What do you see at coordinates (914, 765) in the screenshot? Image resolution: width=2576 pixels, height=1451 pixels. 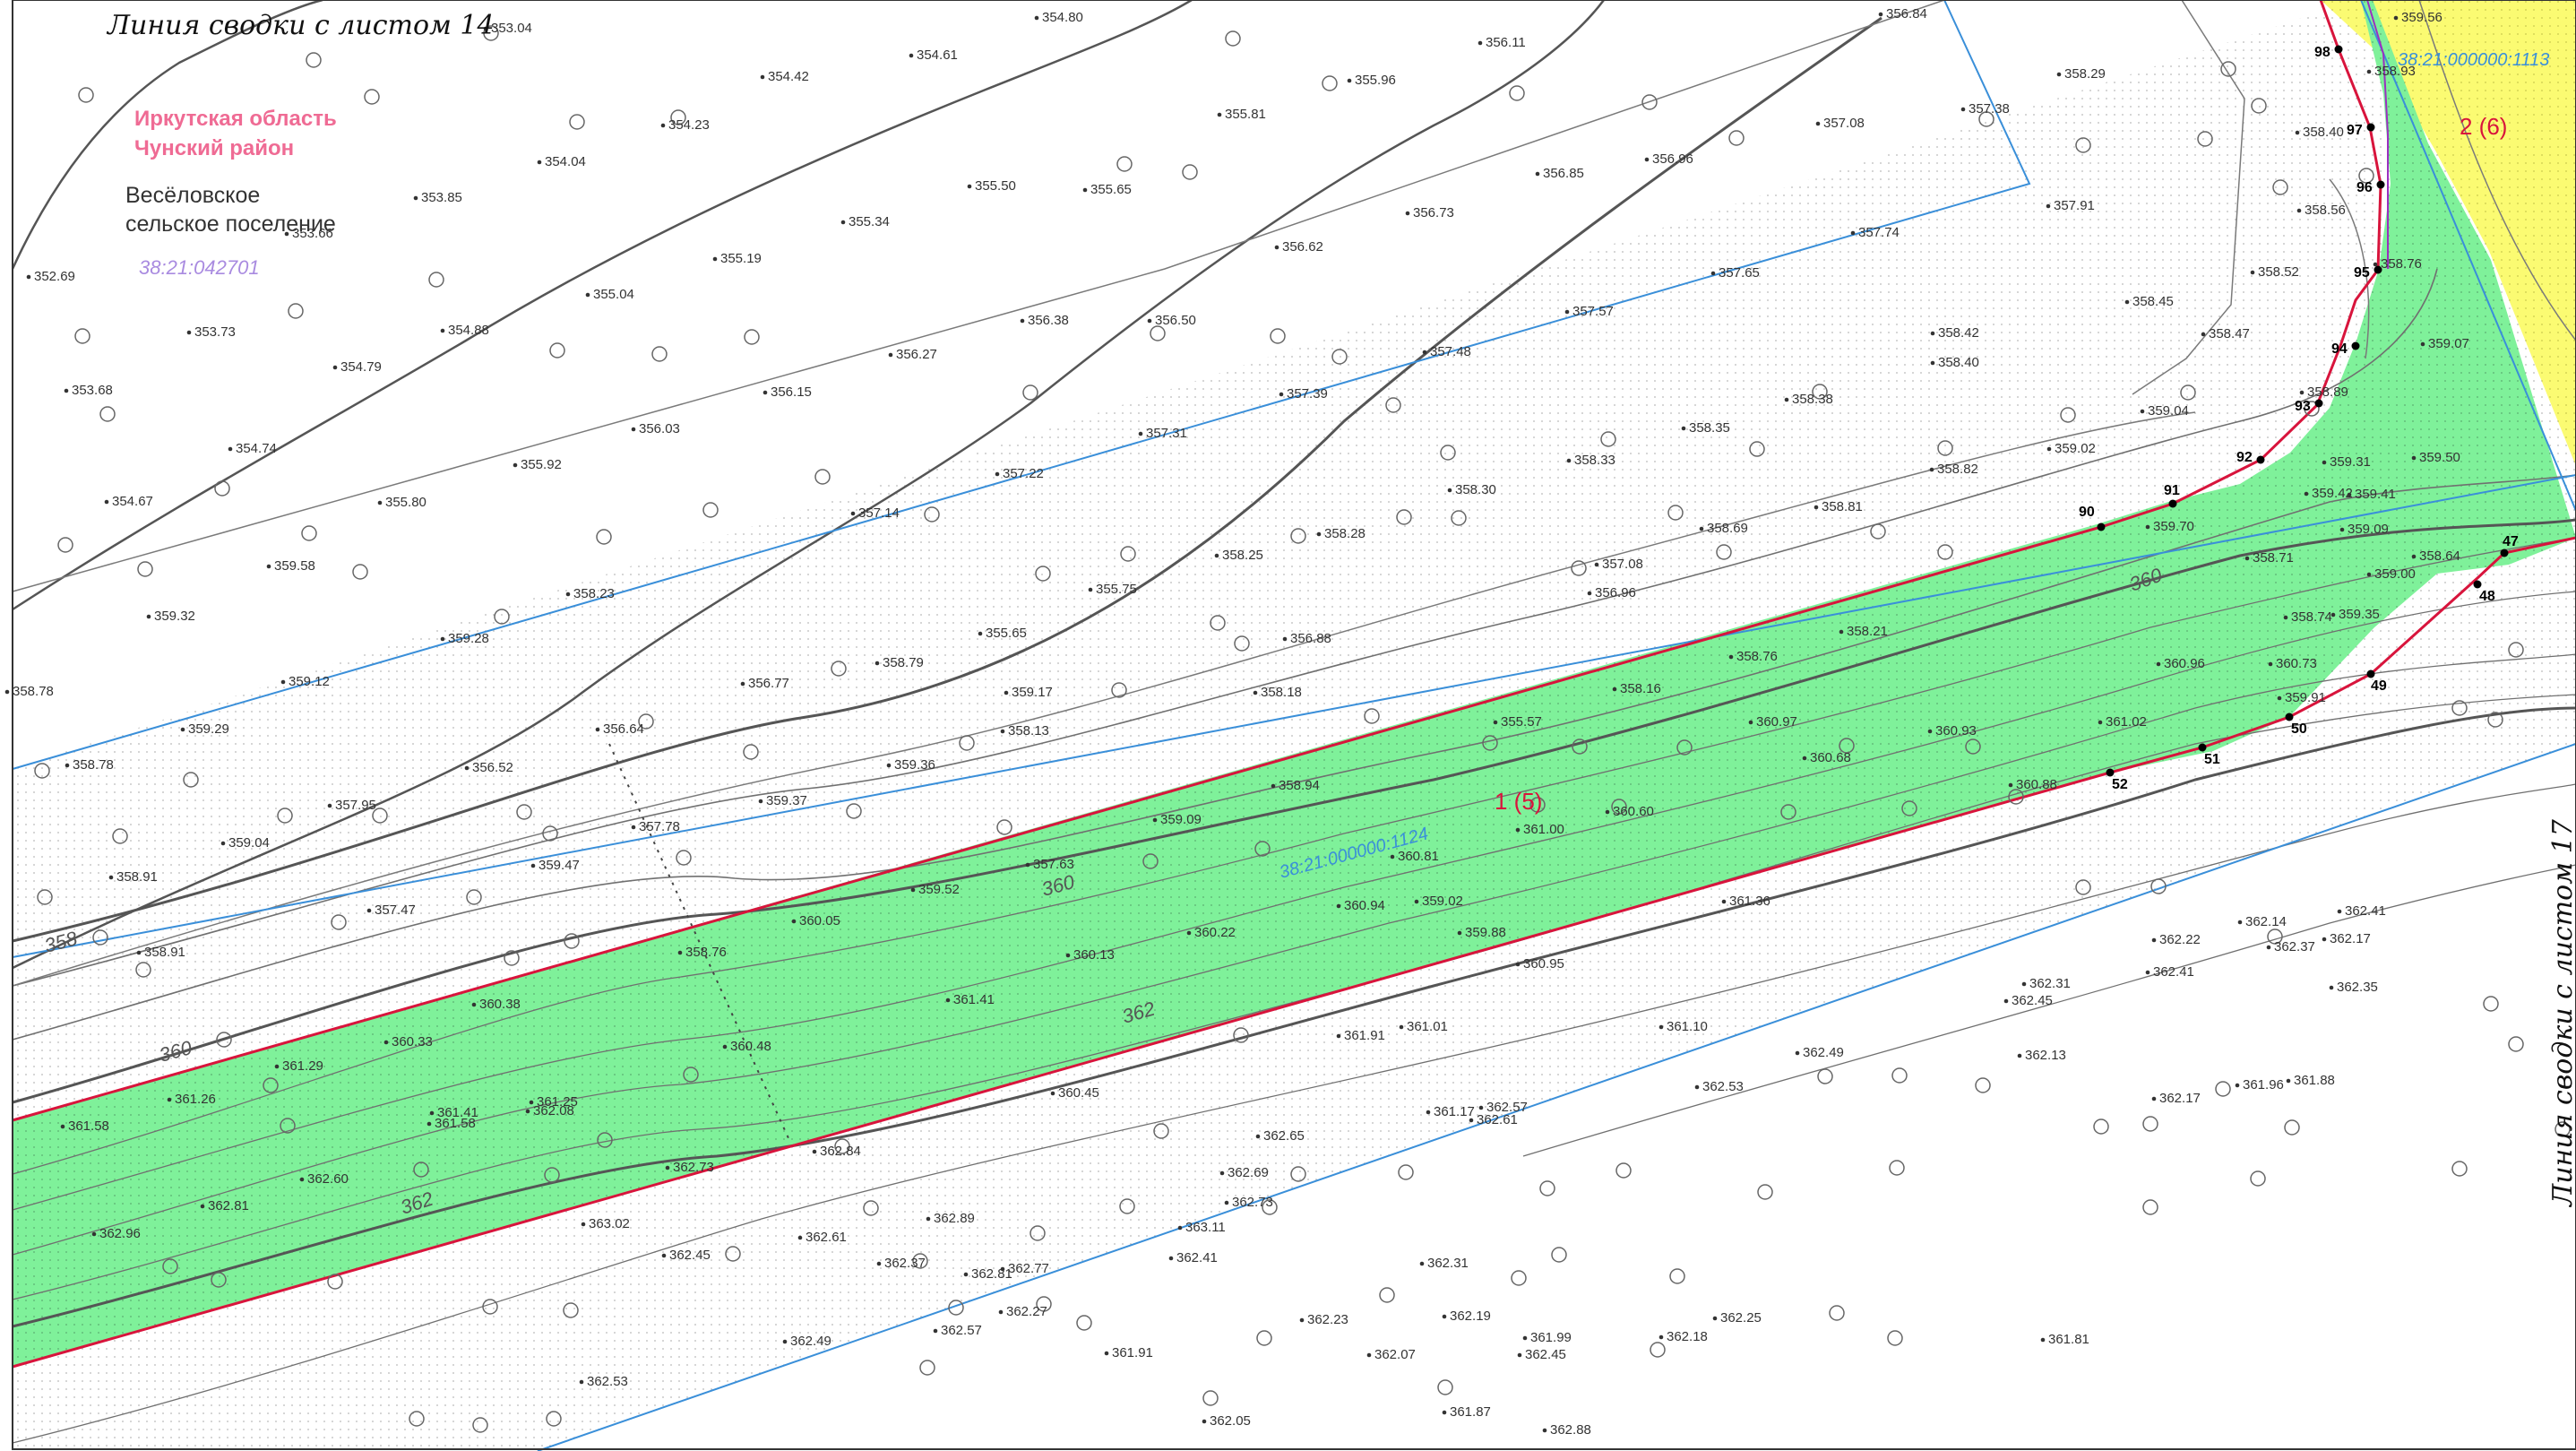 I see `elevation-label: 359.36` at bounding box center [914, 765].